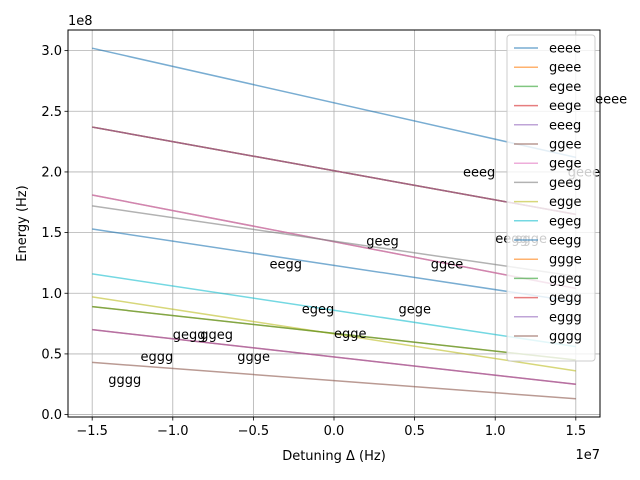 The width and height of the screenshot is (640, 480). Describe the element at coordinates (479, 172) in the screenshot. I see `annotation-label: eeeg` at that location.